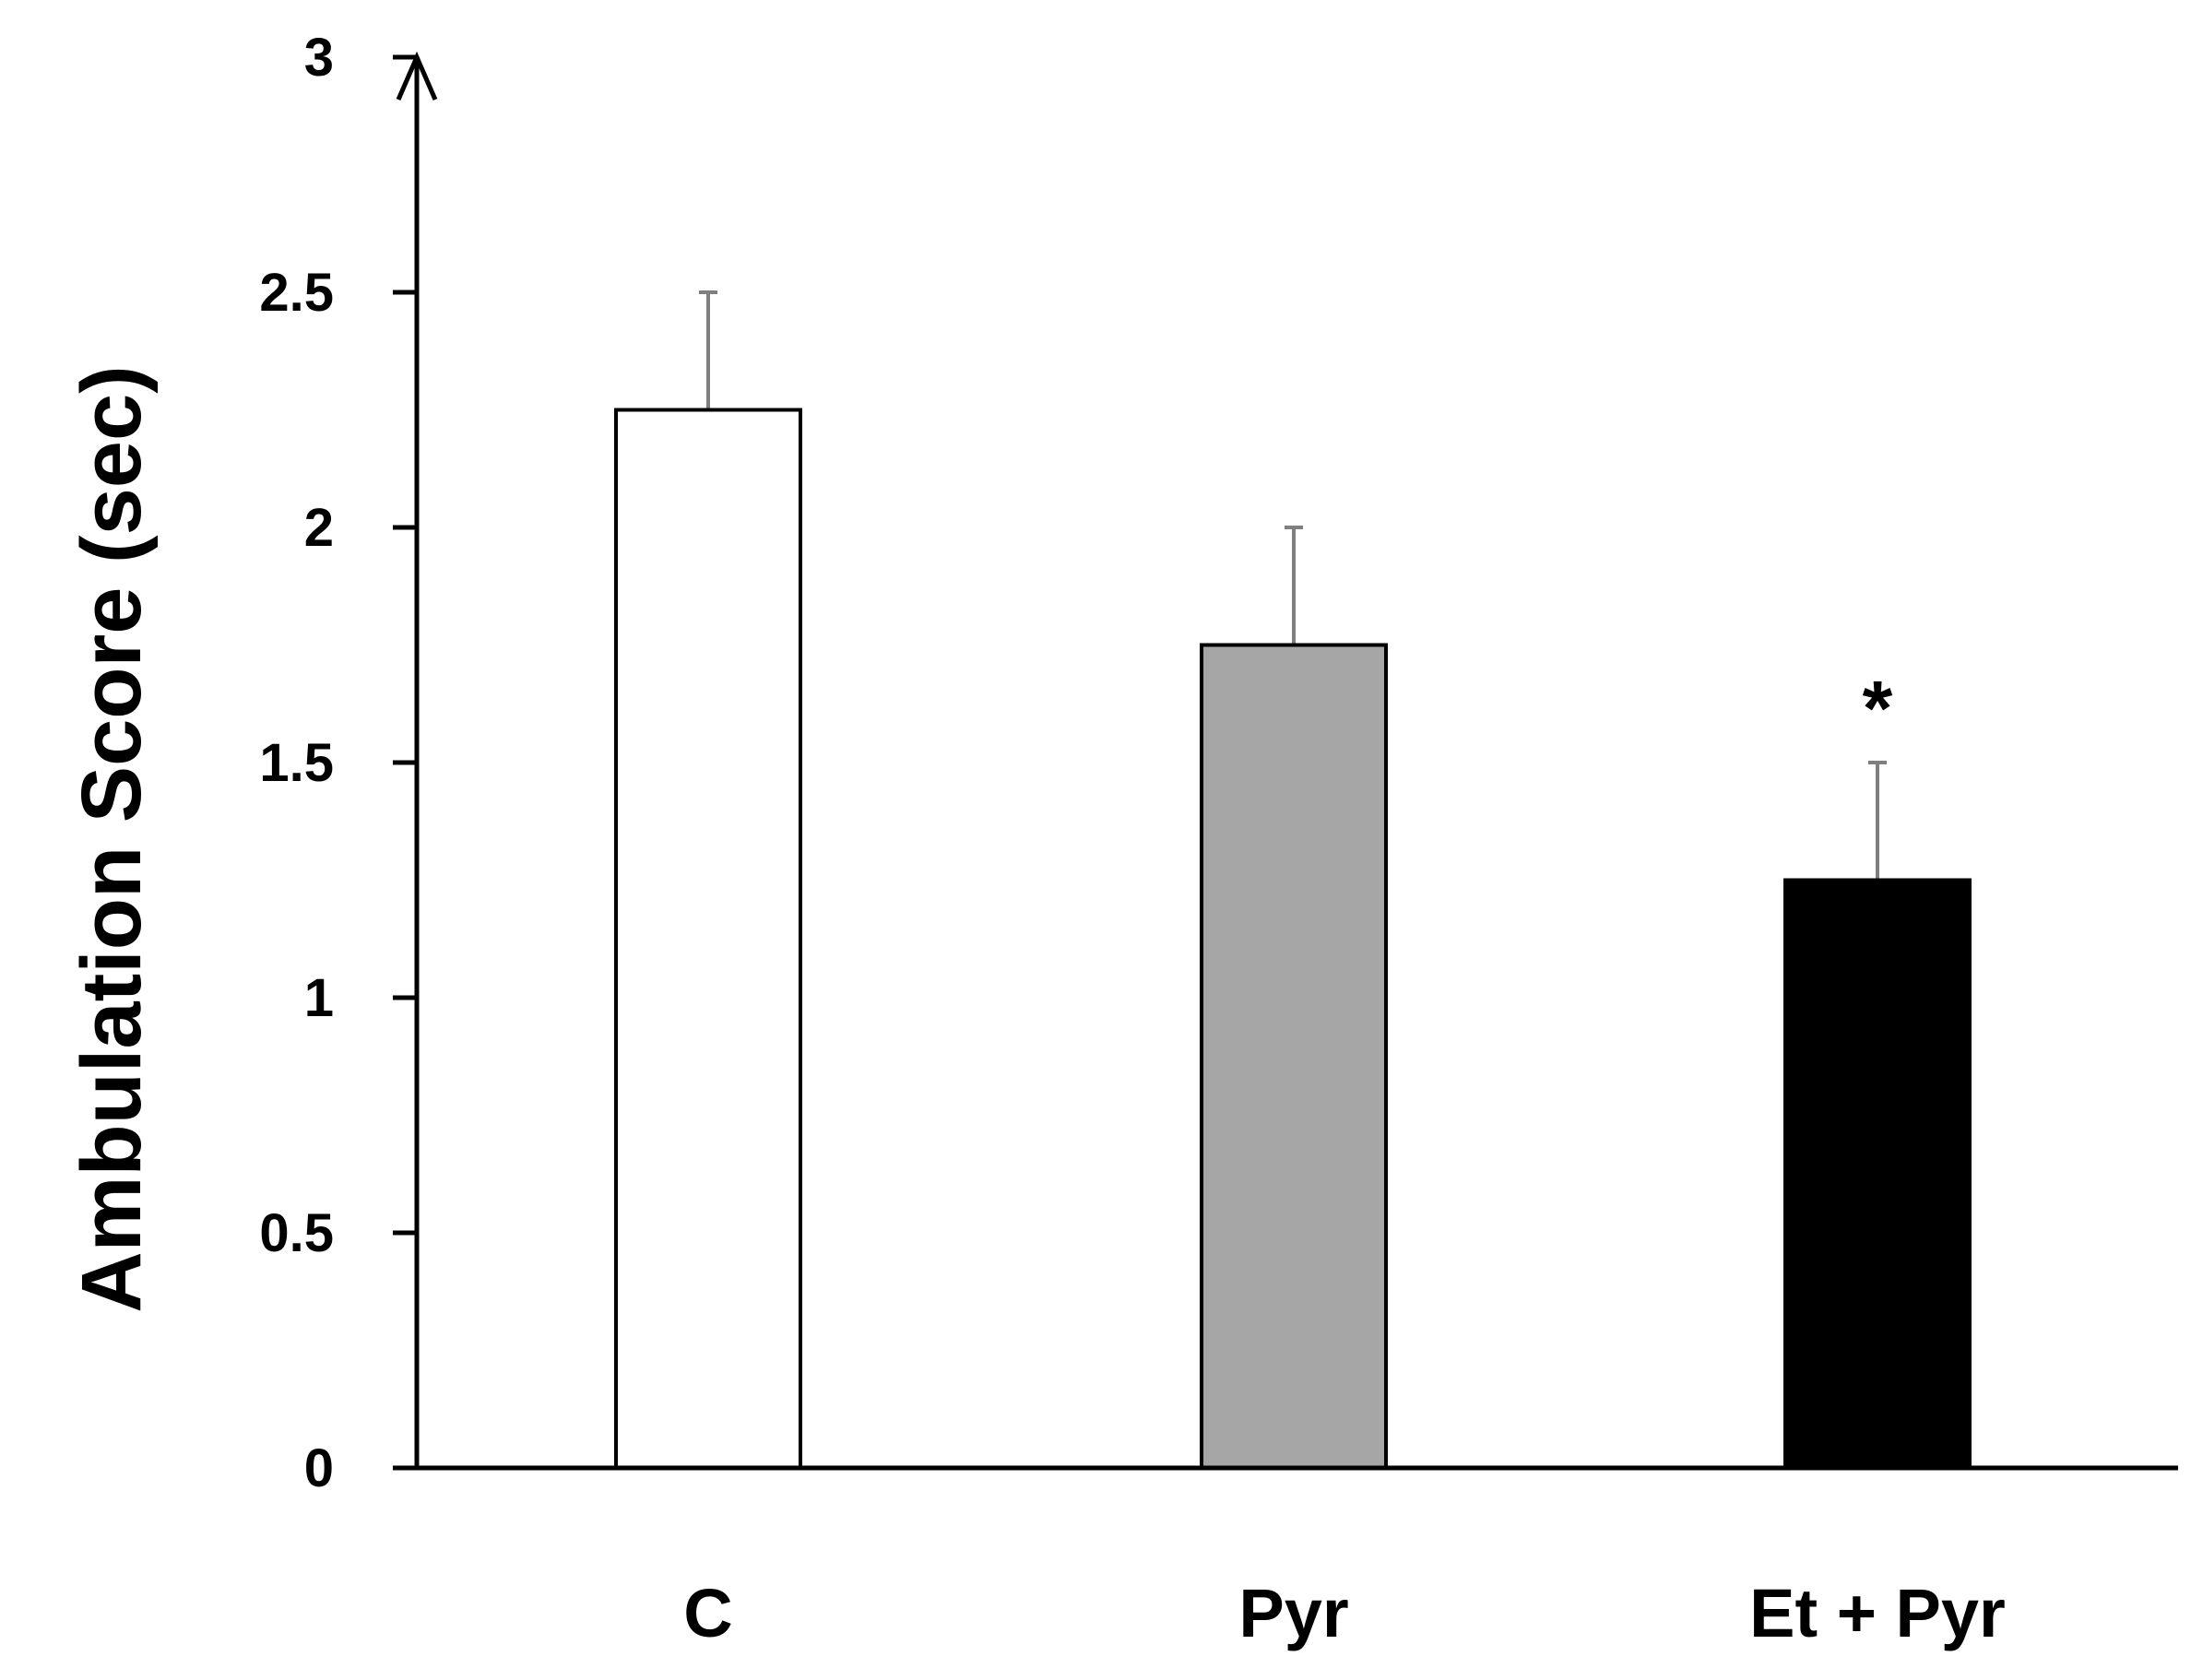 This screenshot has height=1680, width=2191. What do you see at coordinates (319, 58) in the screenshot?
I see `y-tick-label: 3` at bounding box center [319, 58].